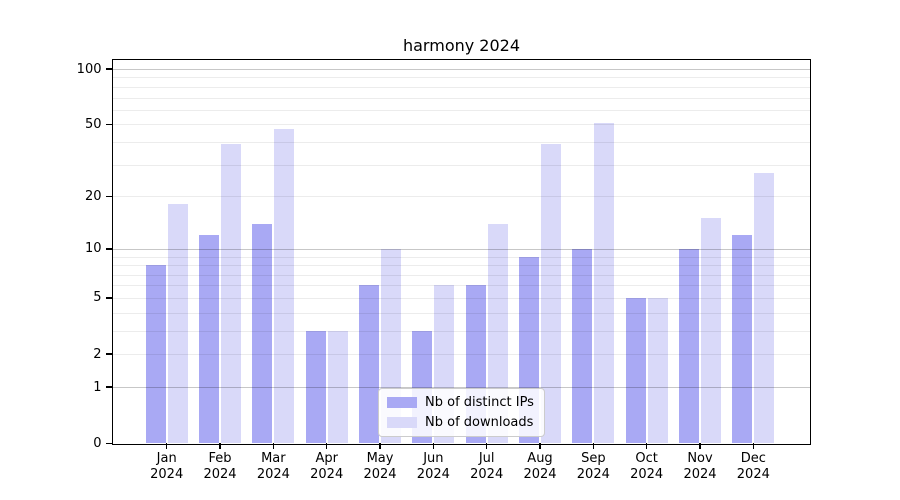 Image resolution: width=900 pixels, height=500 pixels. What do you see at coordinates (487, 467) in the screenshot?
I see `x-tick-label-jul: Jul 2024` at bounding box center [487, 467].